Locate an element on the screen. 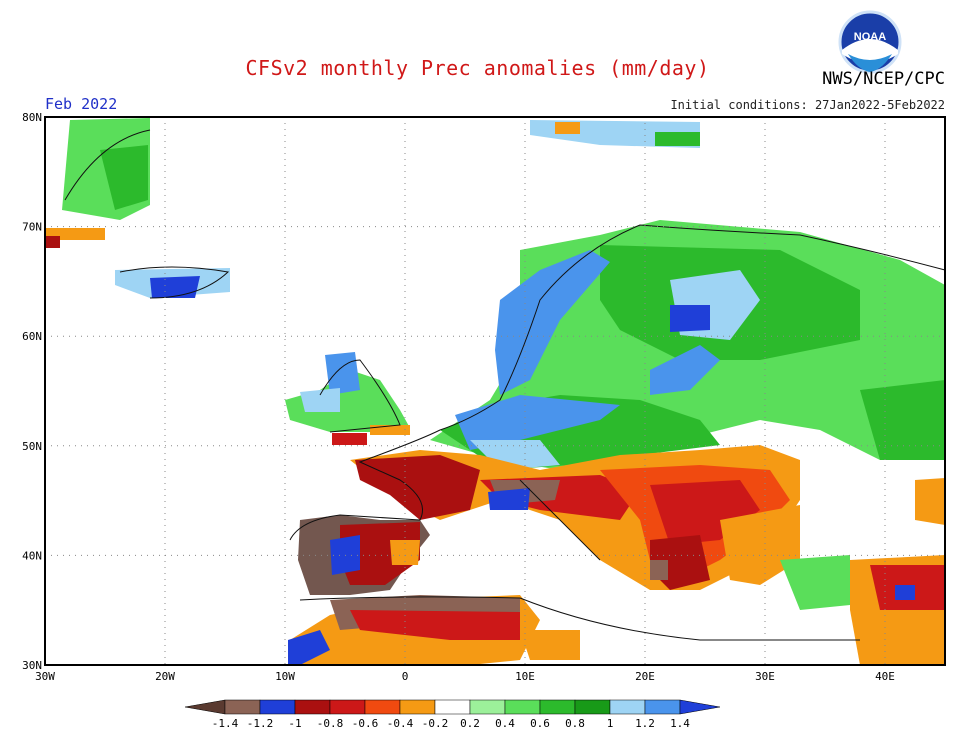 This screenshot has width=955, height=739. coast-iceland is located at coordinates (174, 282).